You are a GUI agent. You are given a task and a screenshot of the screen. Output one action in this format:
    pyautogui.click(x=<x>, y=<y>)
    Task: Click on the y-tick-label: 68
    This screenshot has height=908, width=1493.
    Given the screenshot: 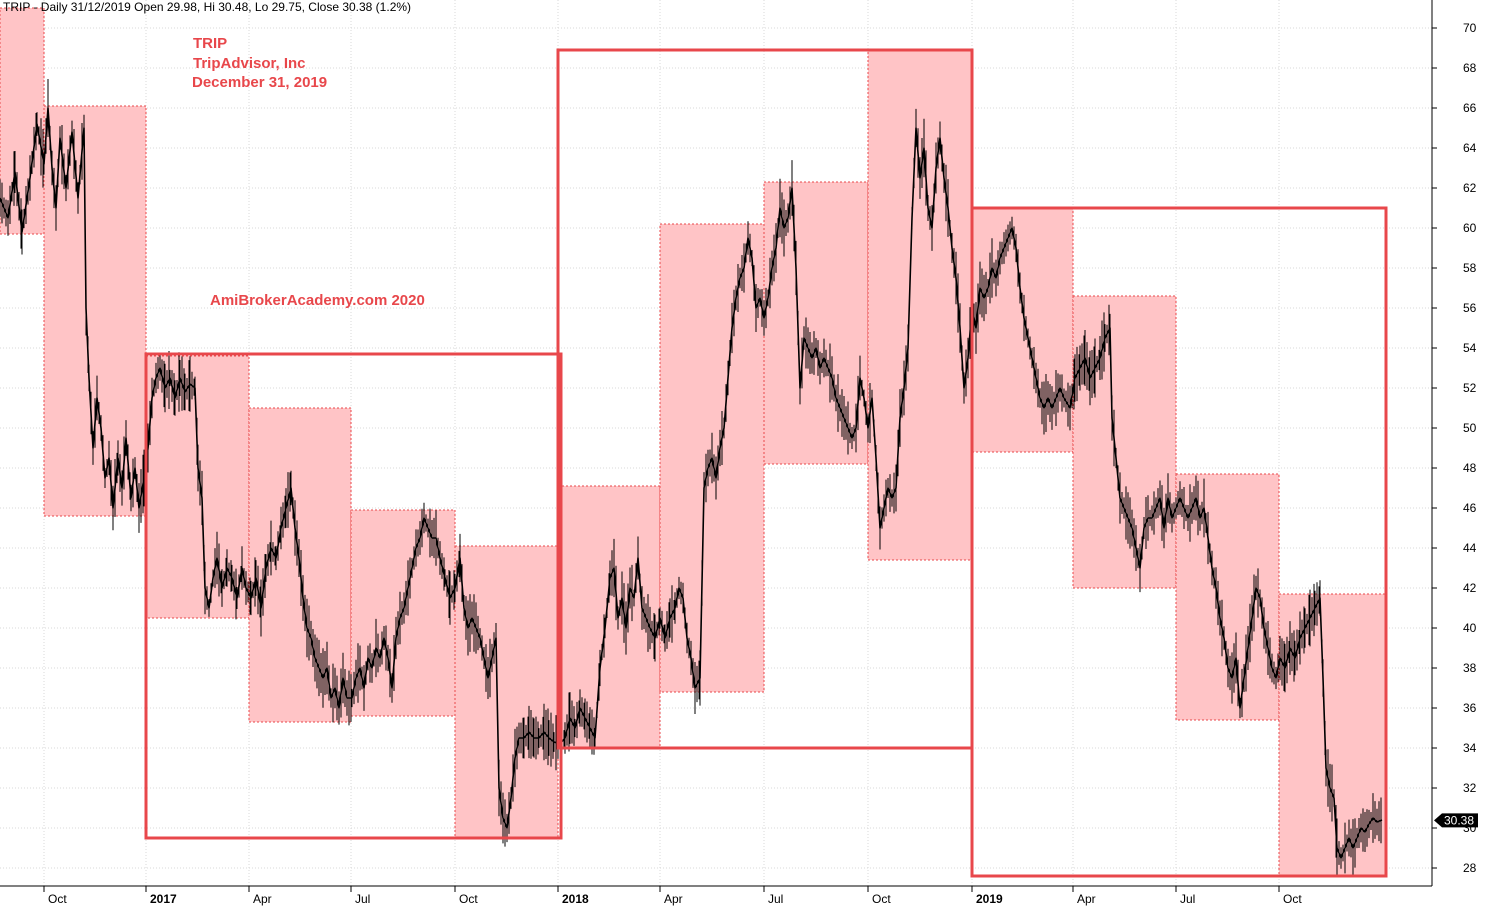 What is the action you would take?
    pyautogui.click(x=1470, y=68)
    